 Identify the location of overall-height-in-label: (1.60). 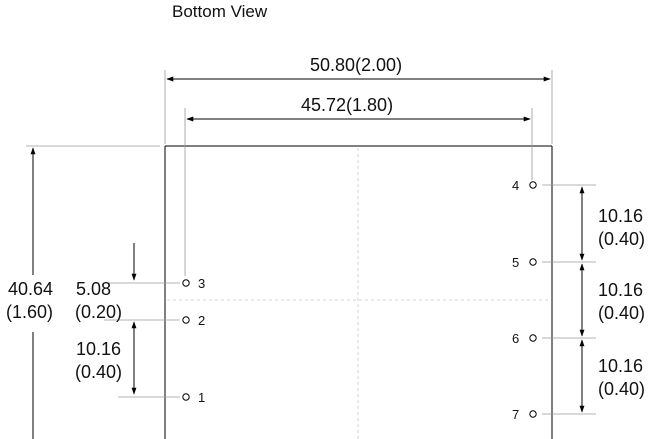
(29, 312).